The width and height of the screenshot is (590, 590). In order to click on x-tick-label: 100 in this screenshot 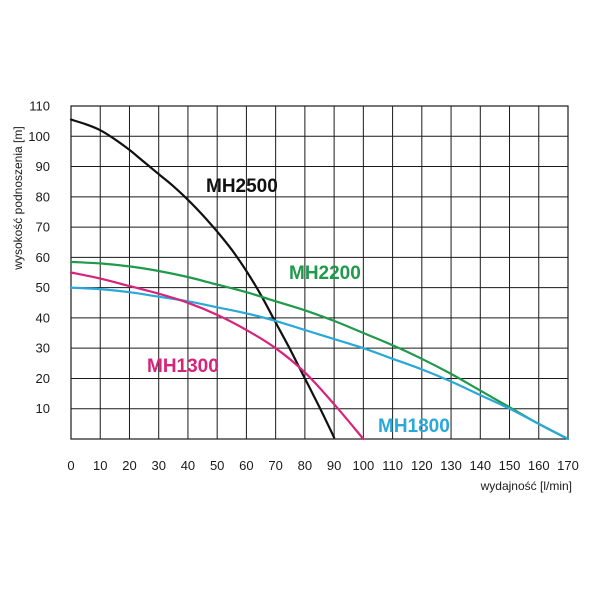, I will do `click(364, 465)`.